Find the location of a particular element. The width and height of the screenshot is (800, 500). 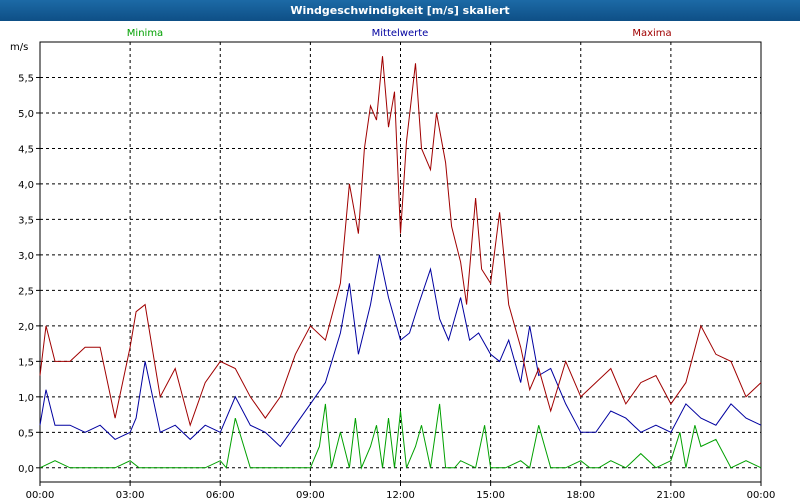

legend: Minima Mittelwerte Maxima is located at coordinates (399, 33).